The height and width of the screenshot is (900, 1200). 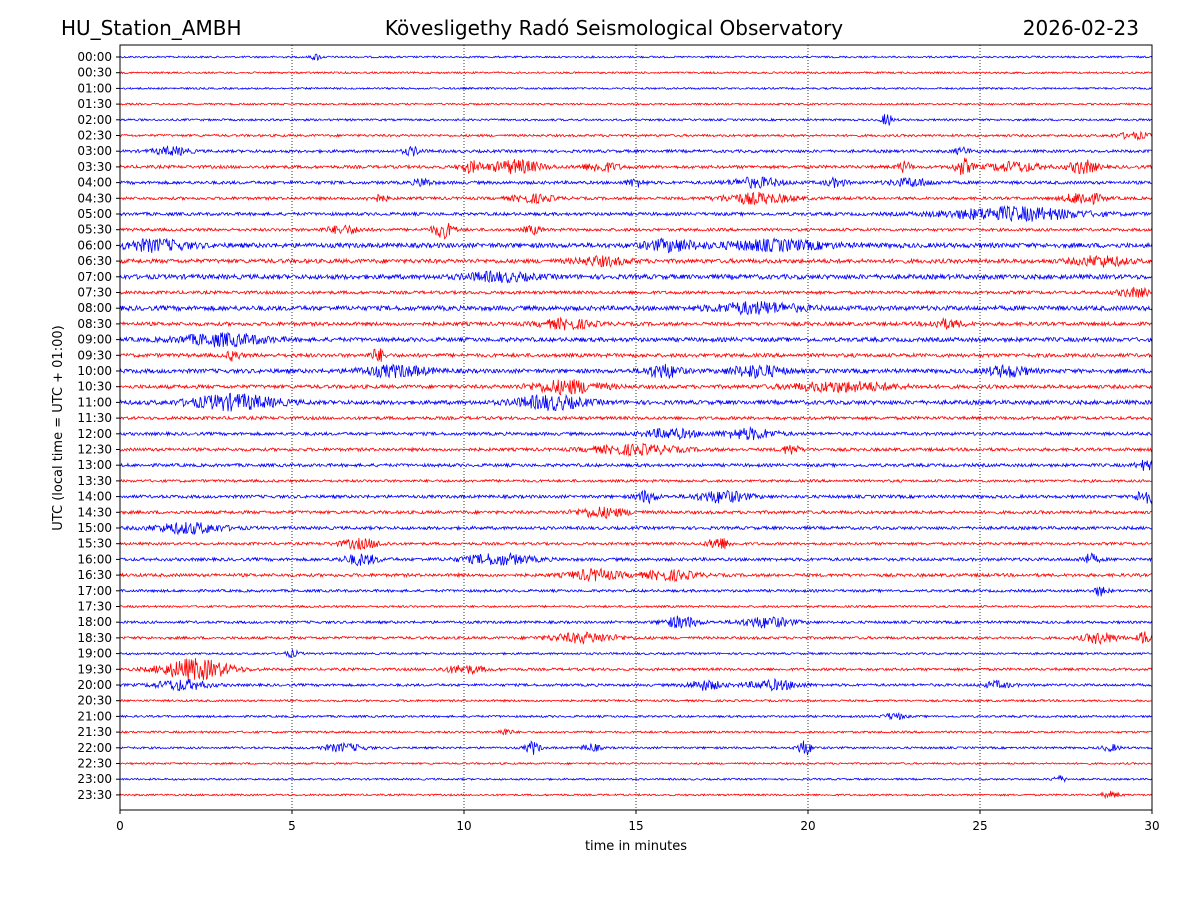 What do you see at coordinates (94, 544) in the screenshot?
I see `y-tick-label: 15:30` at bounding box center [94, 544].